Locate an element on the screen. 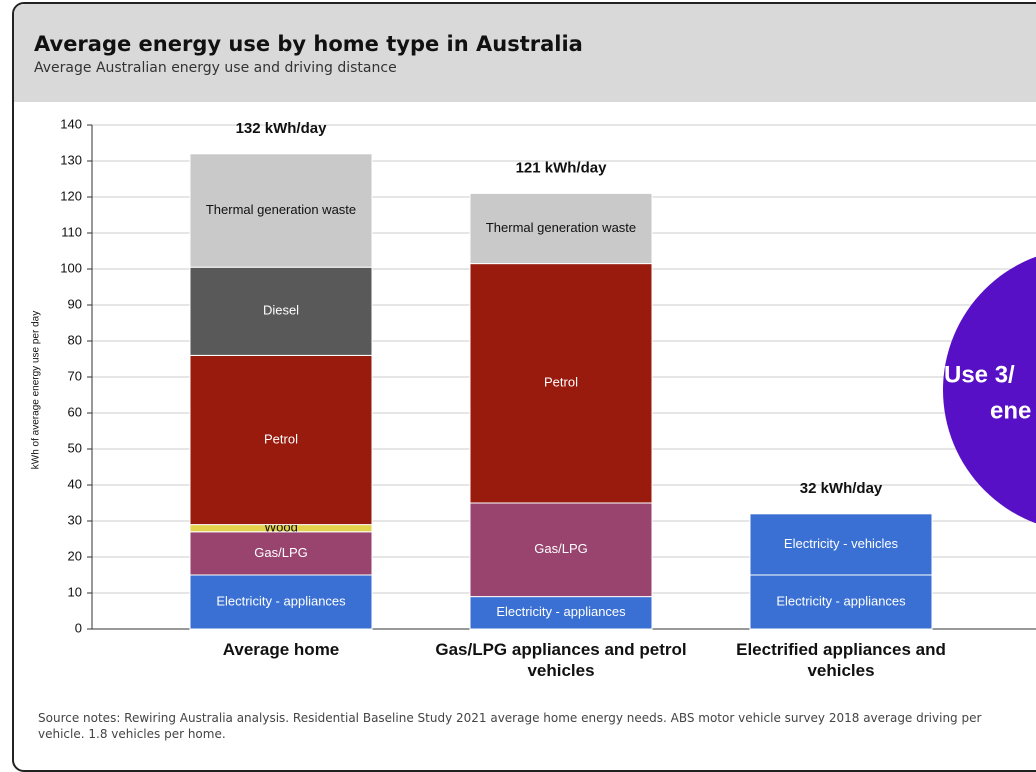 The image size is (1036, 772). y-tick-label: 40 is located at coordinates (75, 483).